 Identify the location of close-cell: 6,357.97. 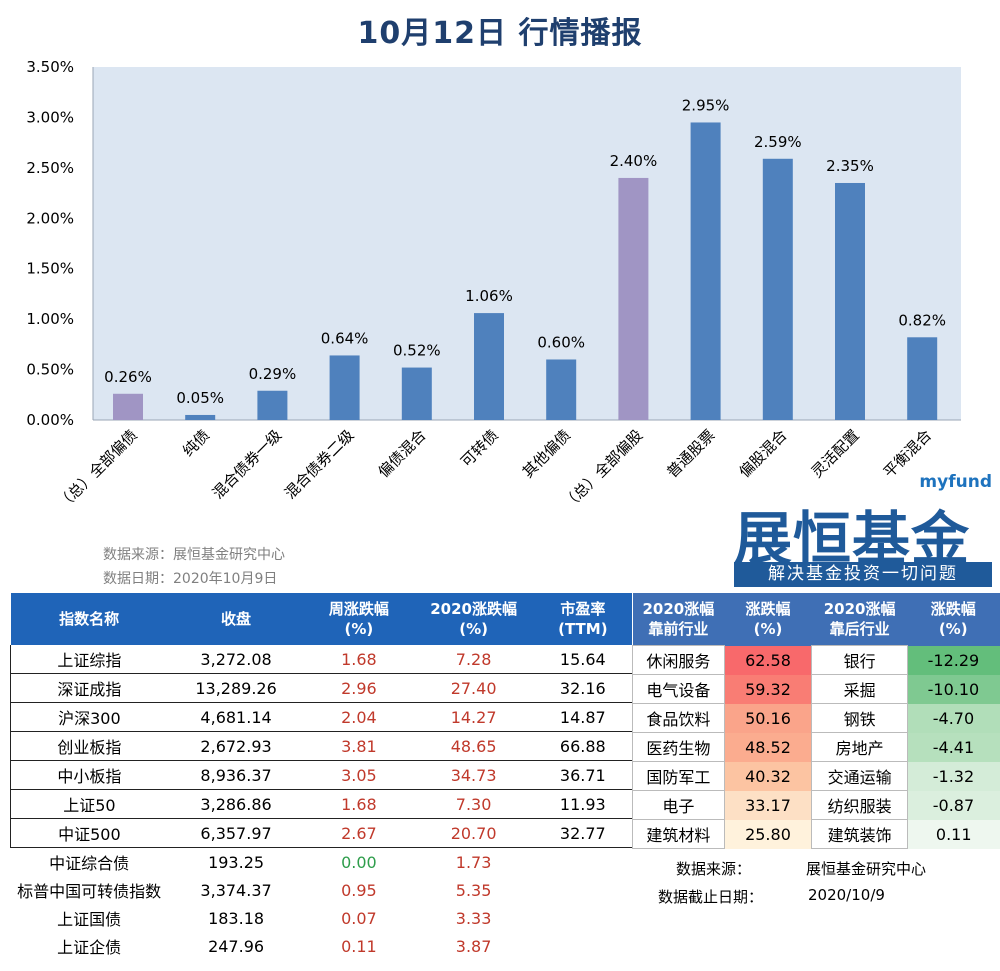
(236, 833).